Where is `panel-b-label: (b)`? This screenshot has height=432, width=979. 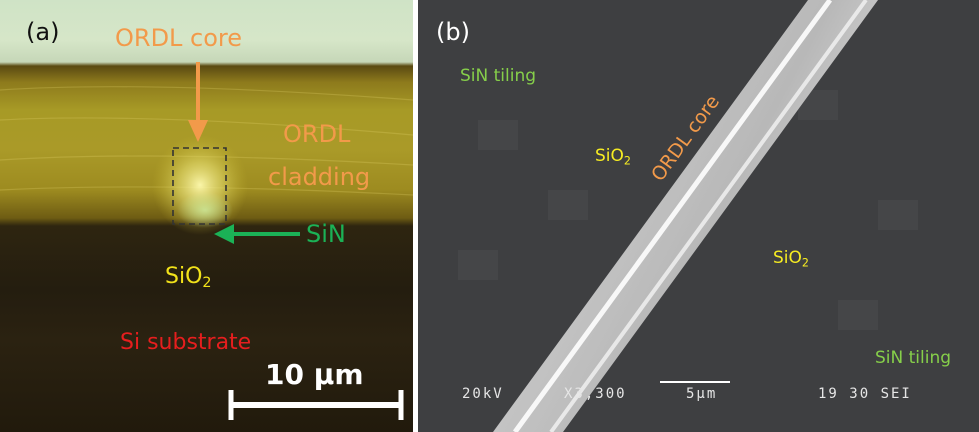 panel-b-label: (b) is located at coordinates (453, 32).